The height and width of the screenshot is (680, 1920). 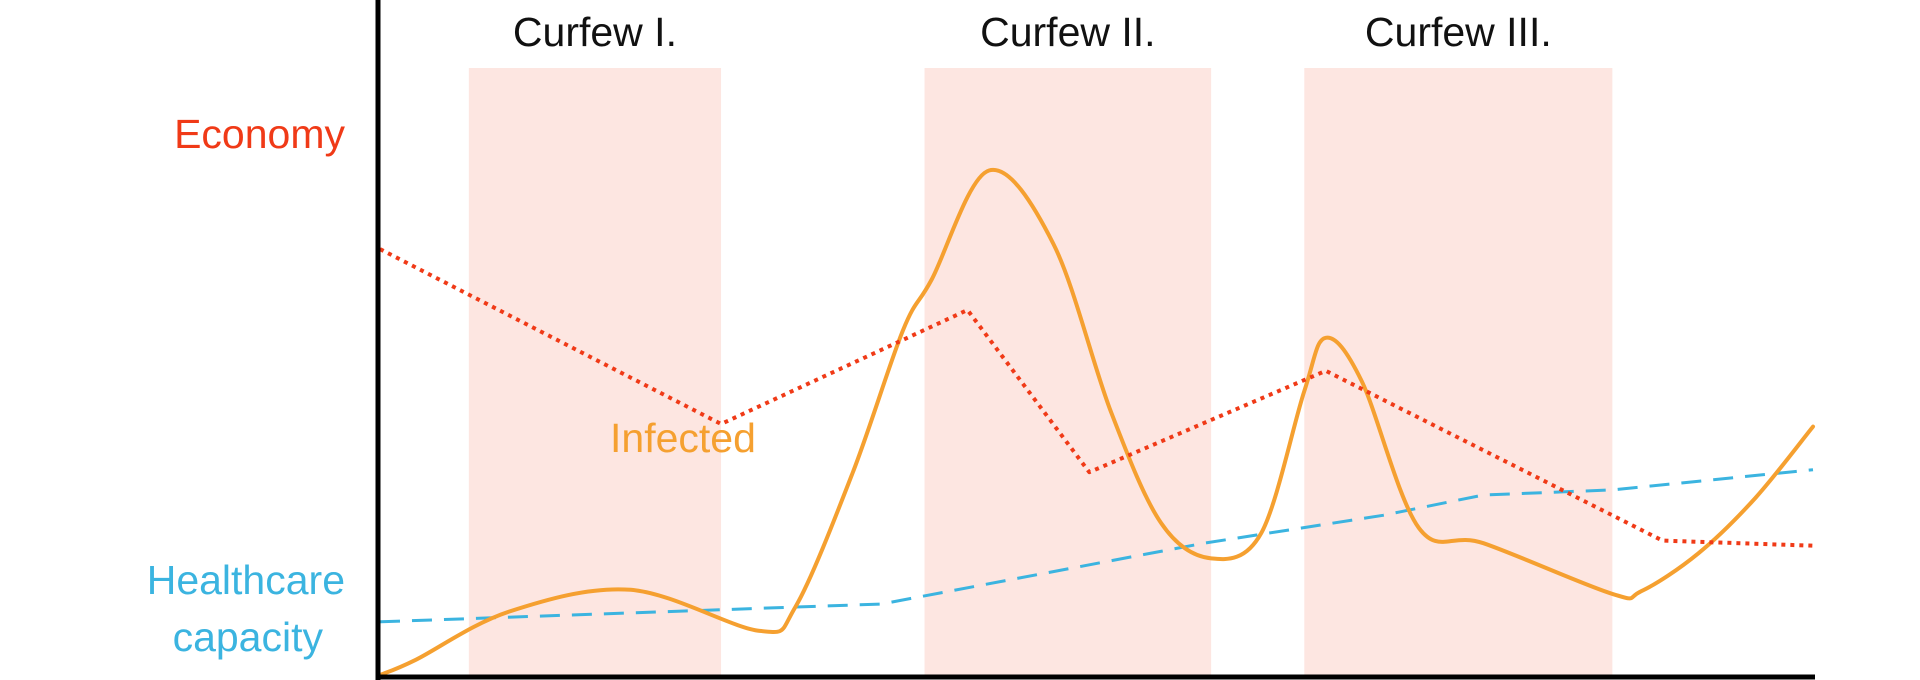 What do you see at coordinates (683, 438) in the screenshot?
I see `infected-label: Infected` at bounding box center [683, 438].